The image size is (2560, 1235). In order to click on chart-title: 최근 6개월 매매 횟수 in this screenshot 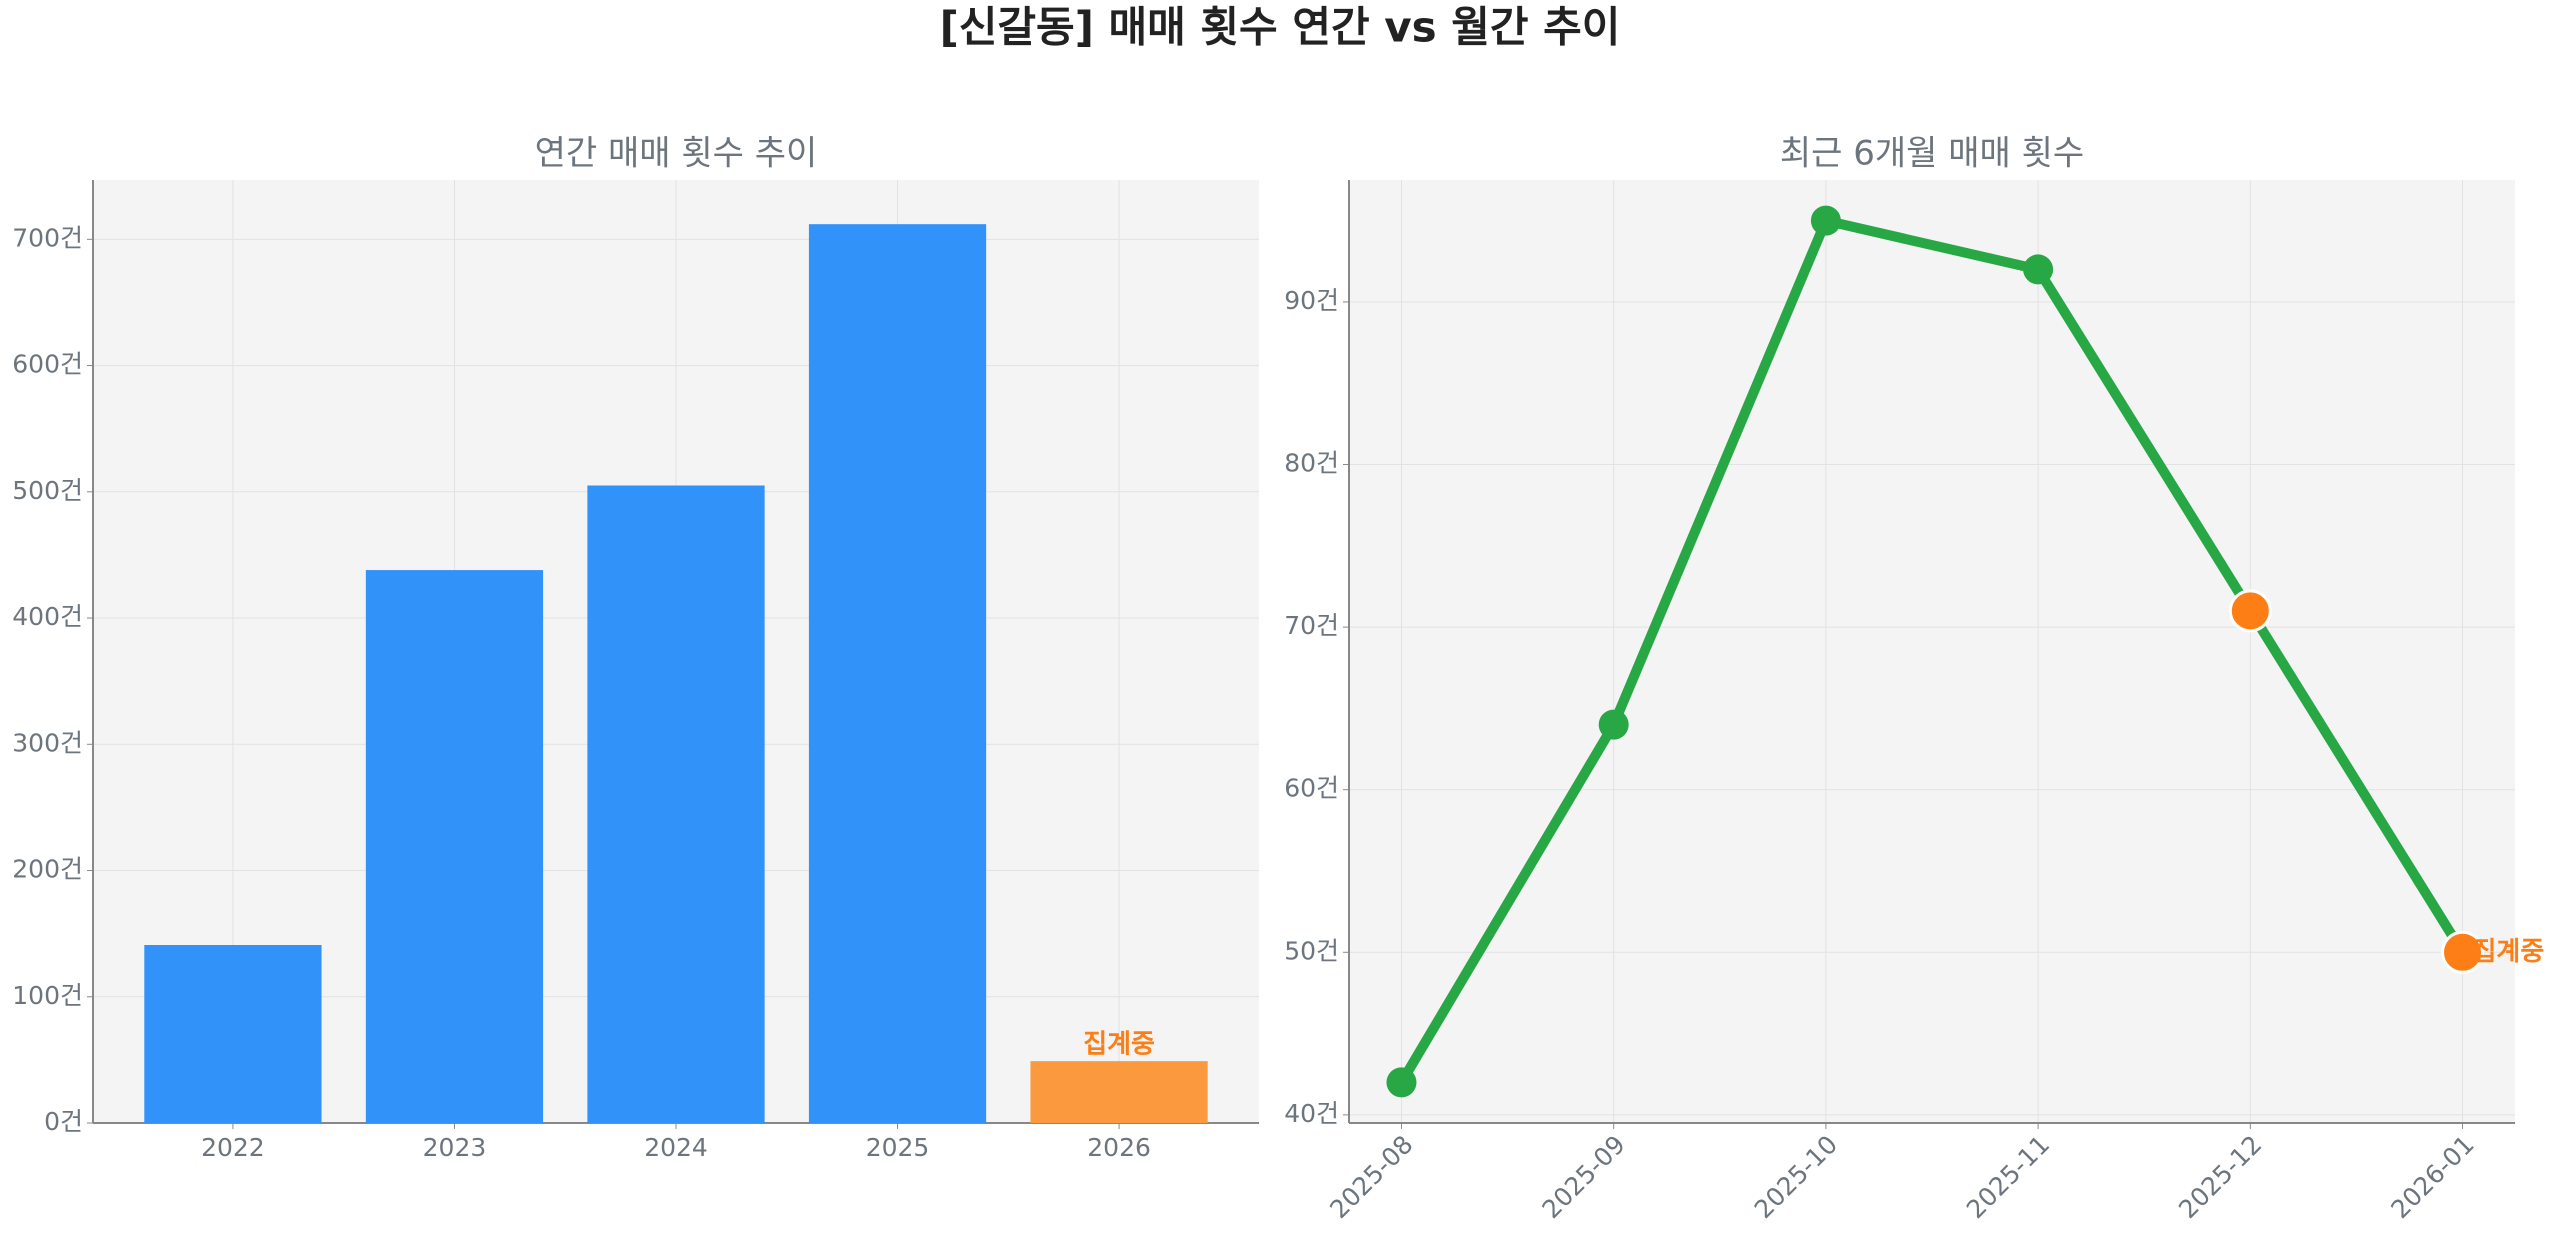, I will do `click(1932, 154)`.